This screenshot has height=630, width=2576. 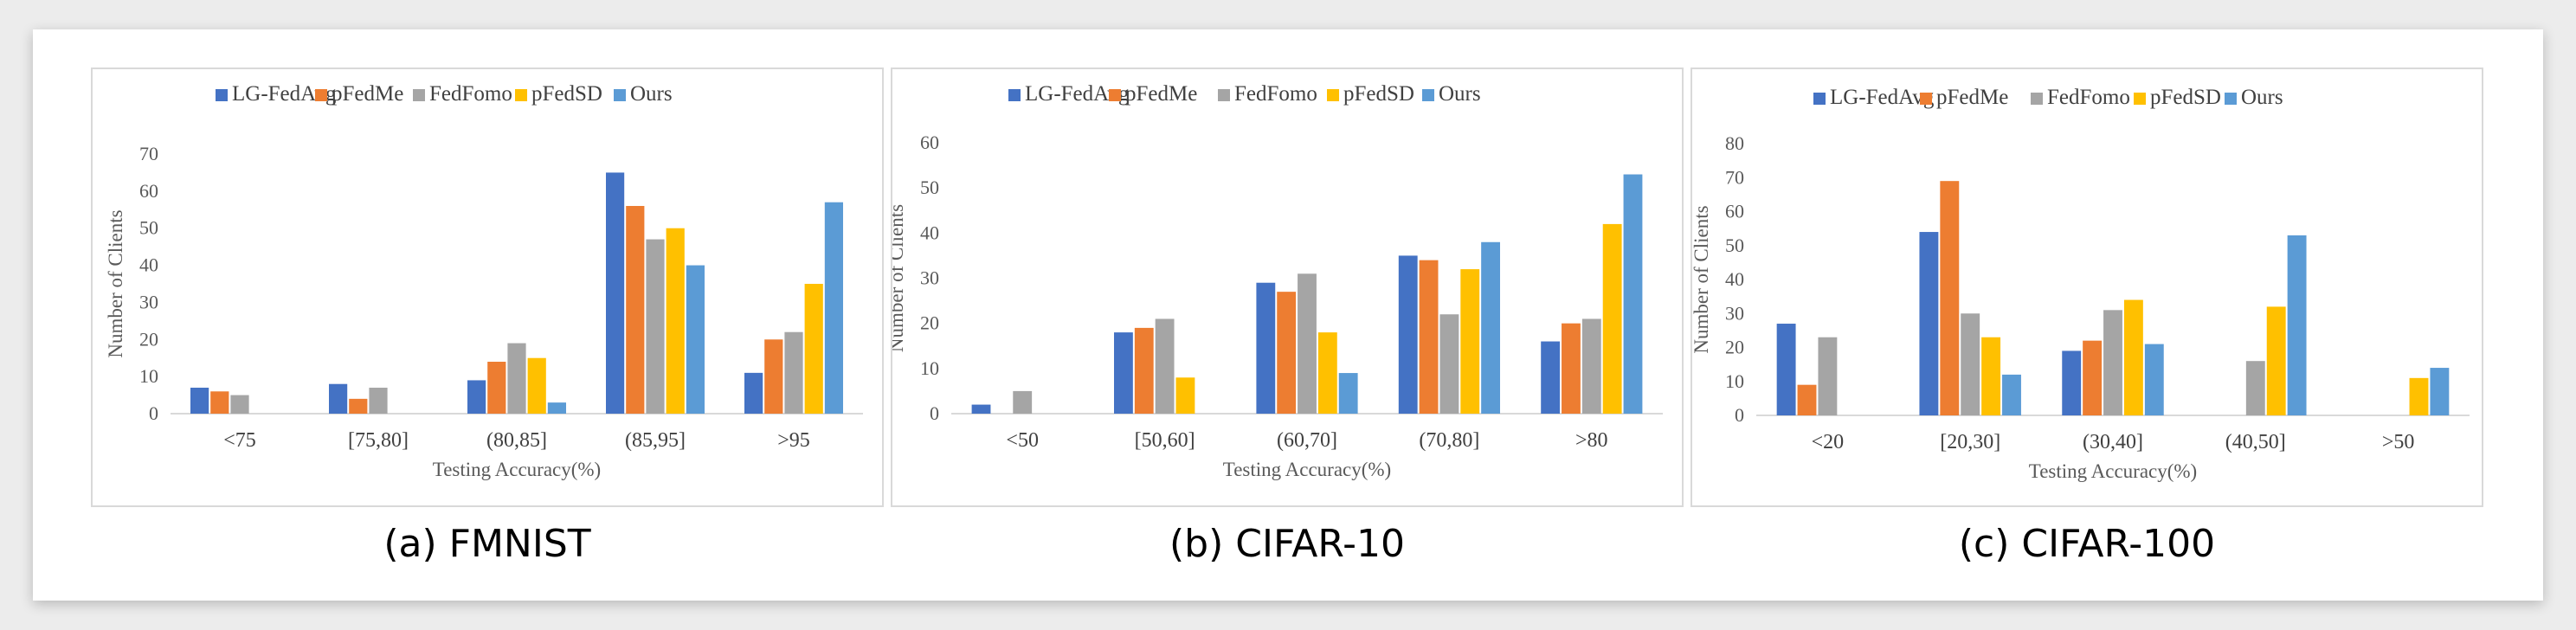 What do you see at coordinates (239, 440) in the screenshot?
I see `x-tick-label: <75` at bounding box center [239, 440].